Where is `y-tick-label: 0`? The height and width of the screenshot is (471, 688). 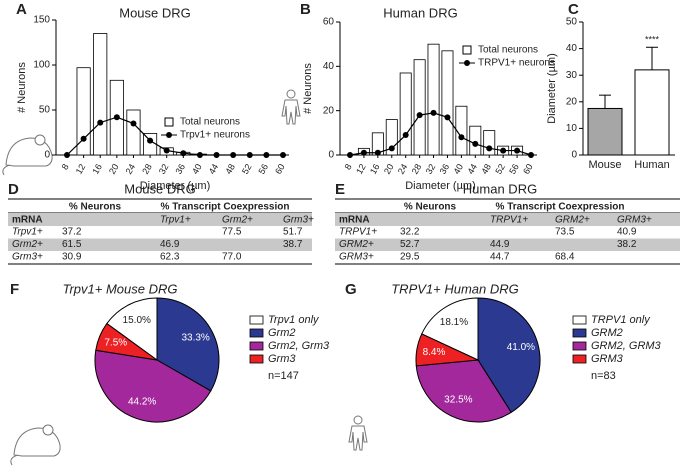
y-tick-label: 0 is located at coordinates (574, 155).